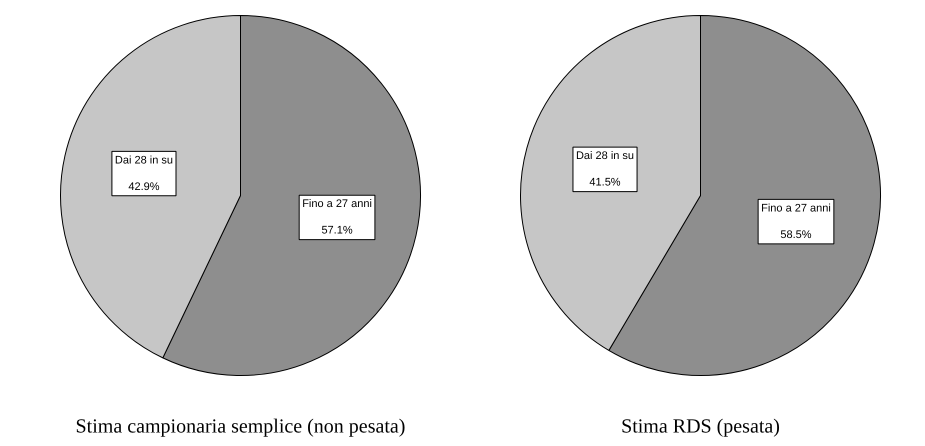 This screenshot has height=446, width=925. I want to click on data-label: 41.5%, so click(605, 182).